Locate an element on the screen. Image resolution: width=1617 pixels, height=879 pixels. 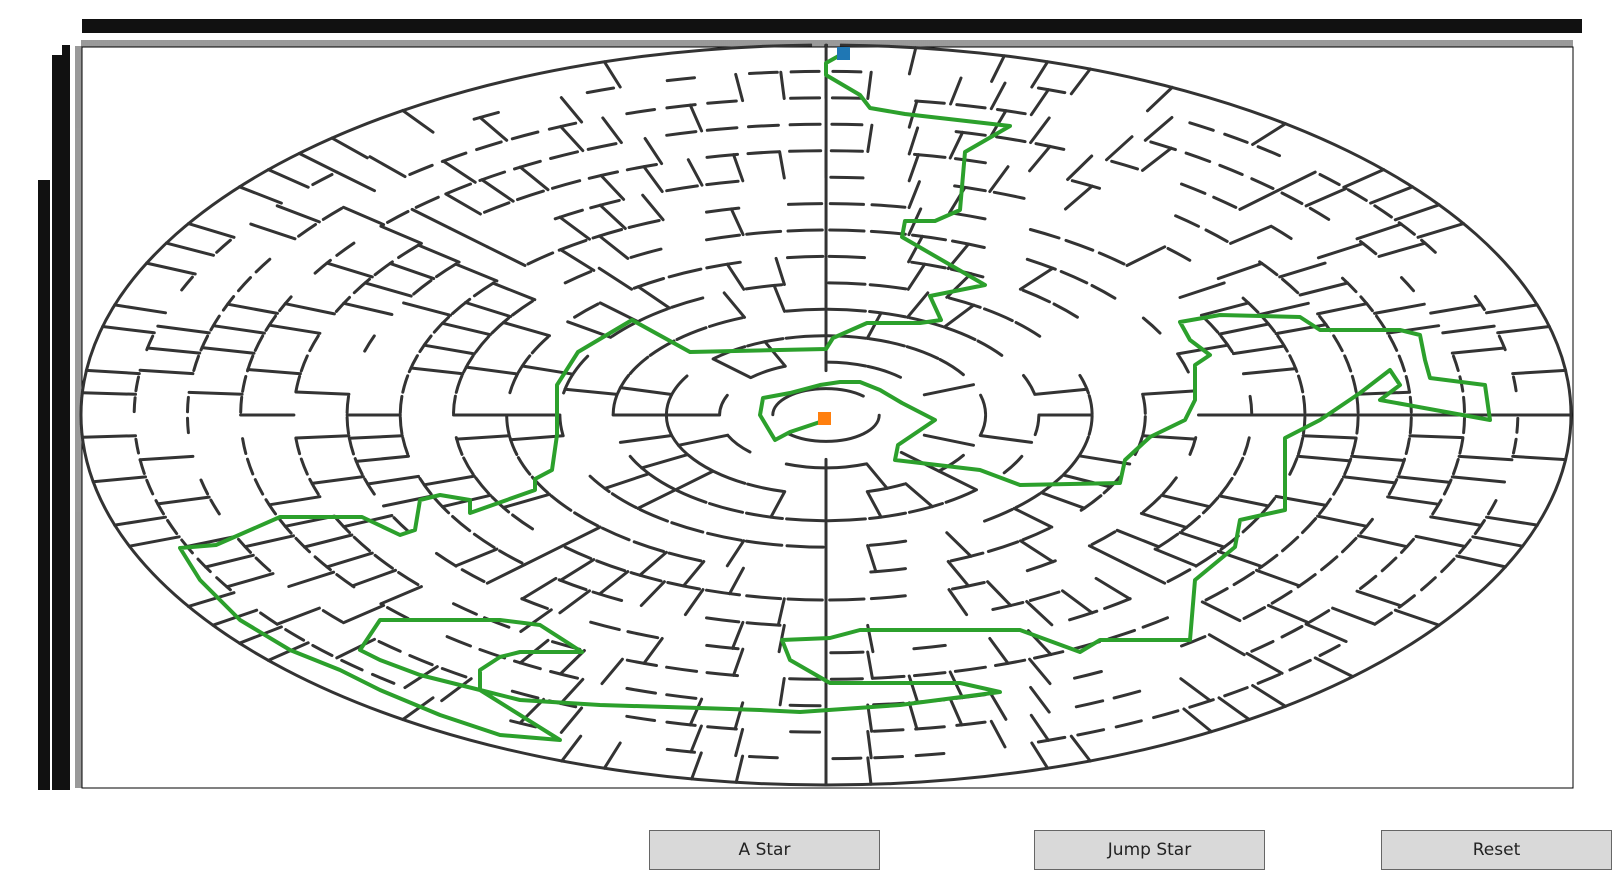
jump-star-button: Jump Star is located at coordinates (1149, 850).